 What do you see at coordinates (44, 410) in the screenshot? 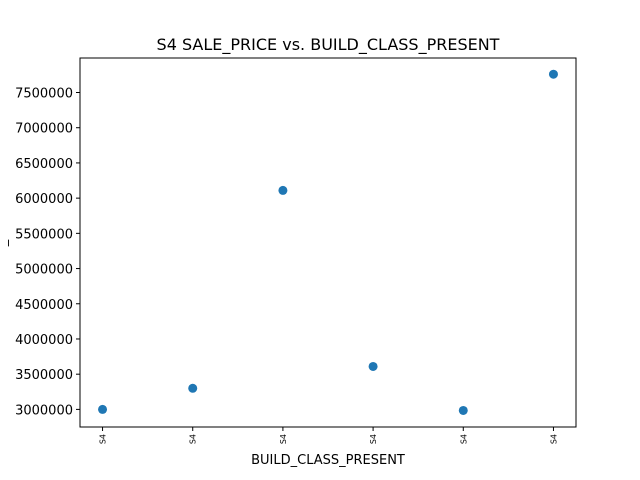
I see `y-tick-label: 3000000` at bounding box center [44, 410].